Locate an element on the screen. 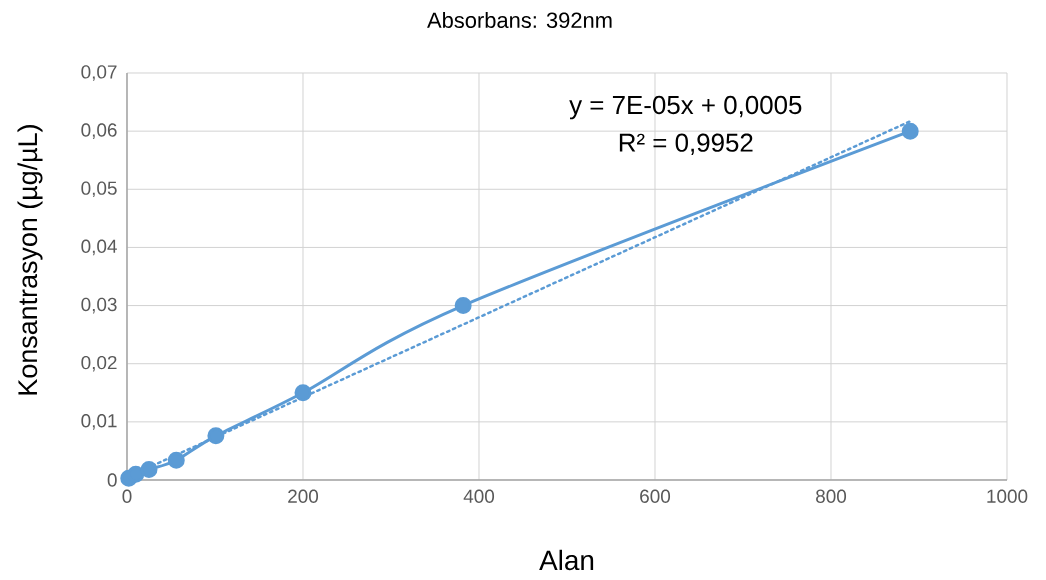  x-tick-label: 200 is located at coordinates (303, 496).